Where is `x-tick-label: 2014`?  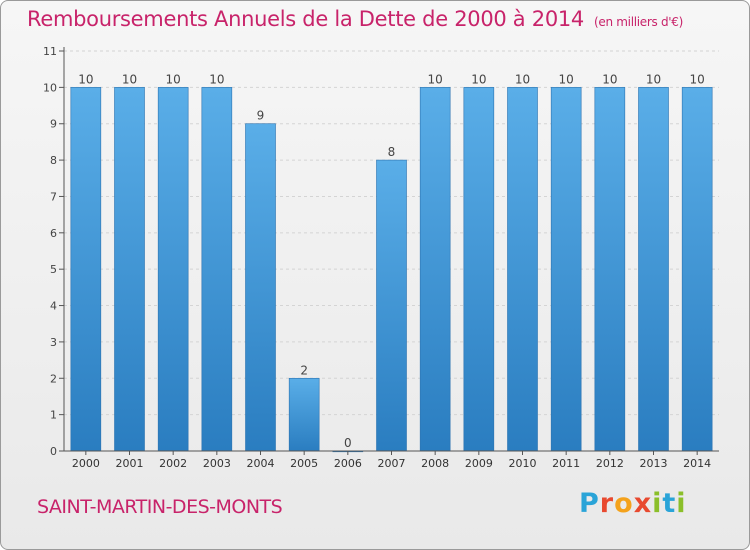
x-tick-label: 2014 is located at coordinates (697, 463).